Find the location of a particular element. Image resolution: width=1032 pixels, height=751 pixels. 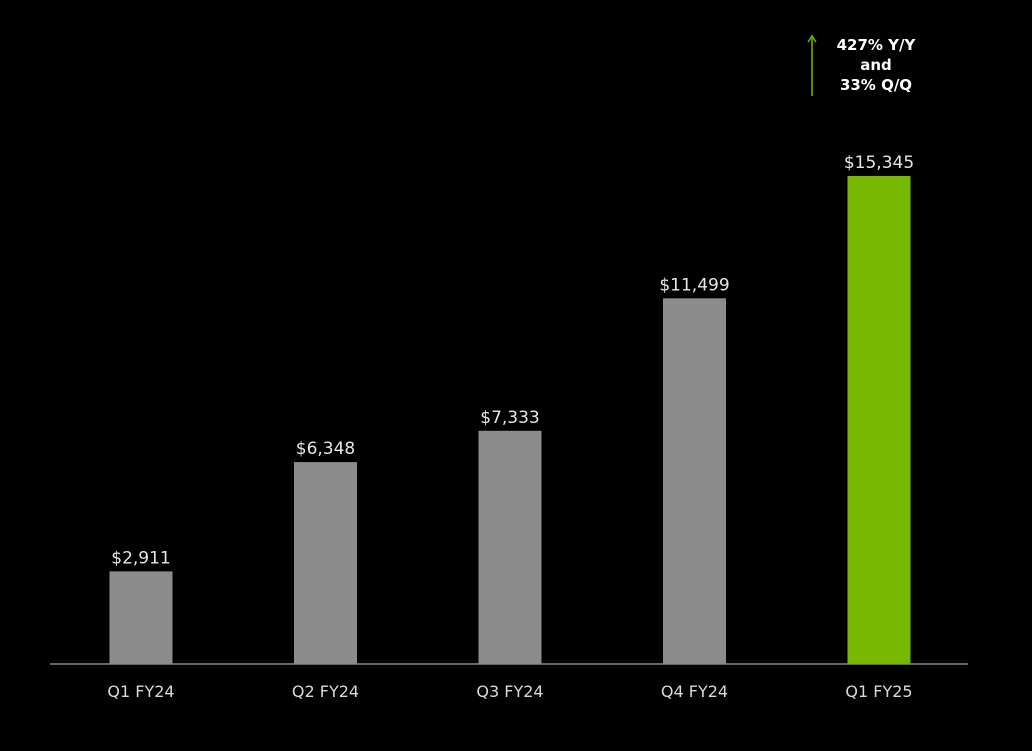

x-tick-label: Q1 FY25 is located at coordinates (878, 691).